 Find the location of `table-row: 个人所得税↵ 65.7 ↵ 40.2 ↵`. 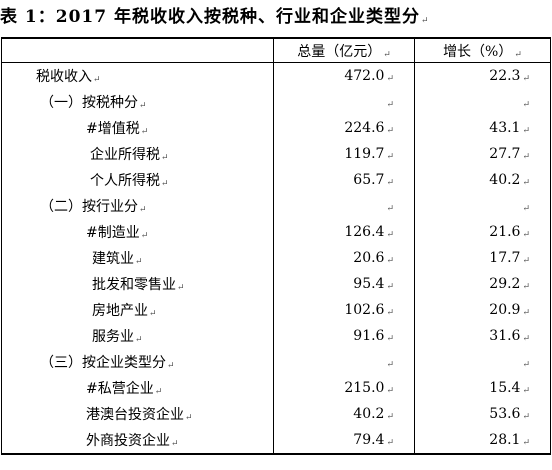

table-row: 个人所得税↵ 65.7 ↵ 40.2 ↵ is located at coordinates (276, 180).